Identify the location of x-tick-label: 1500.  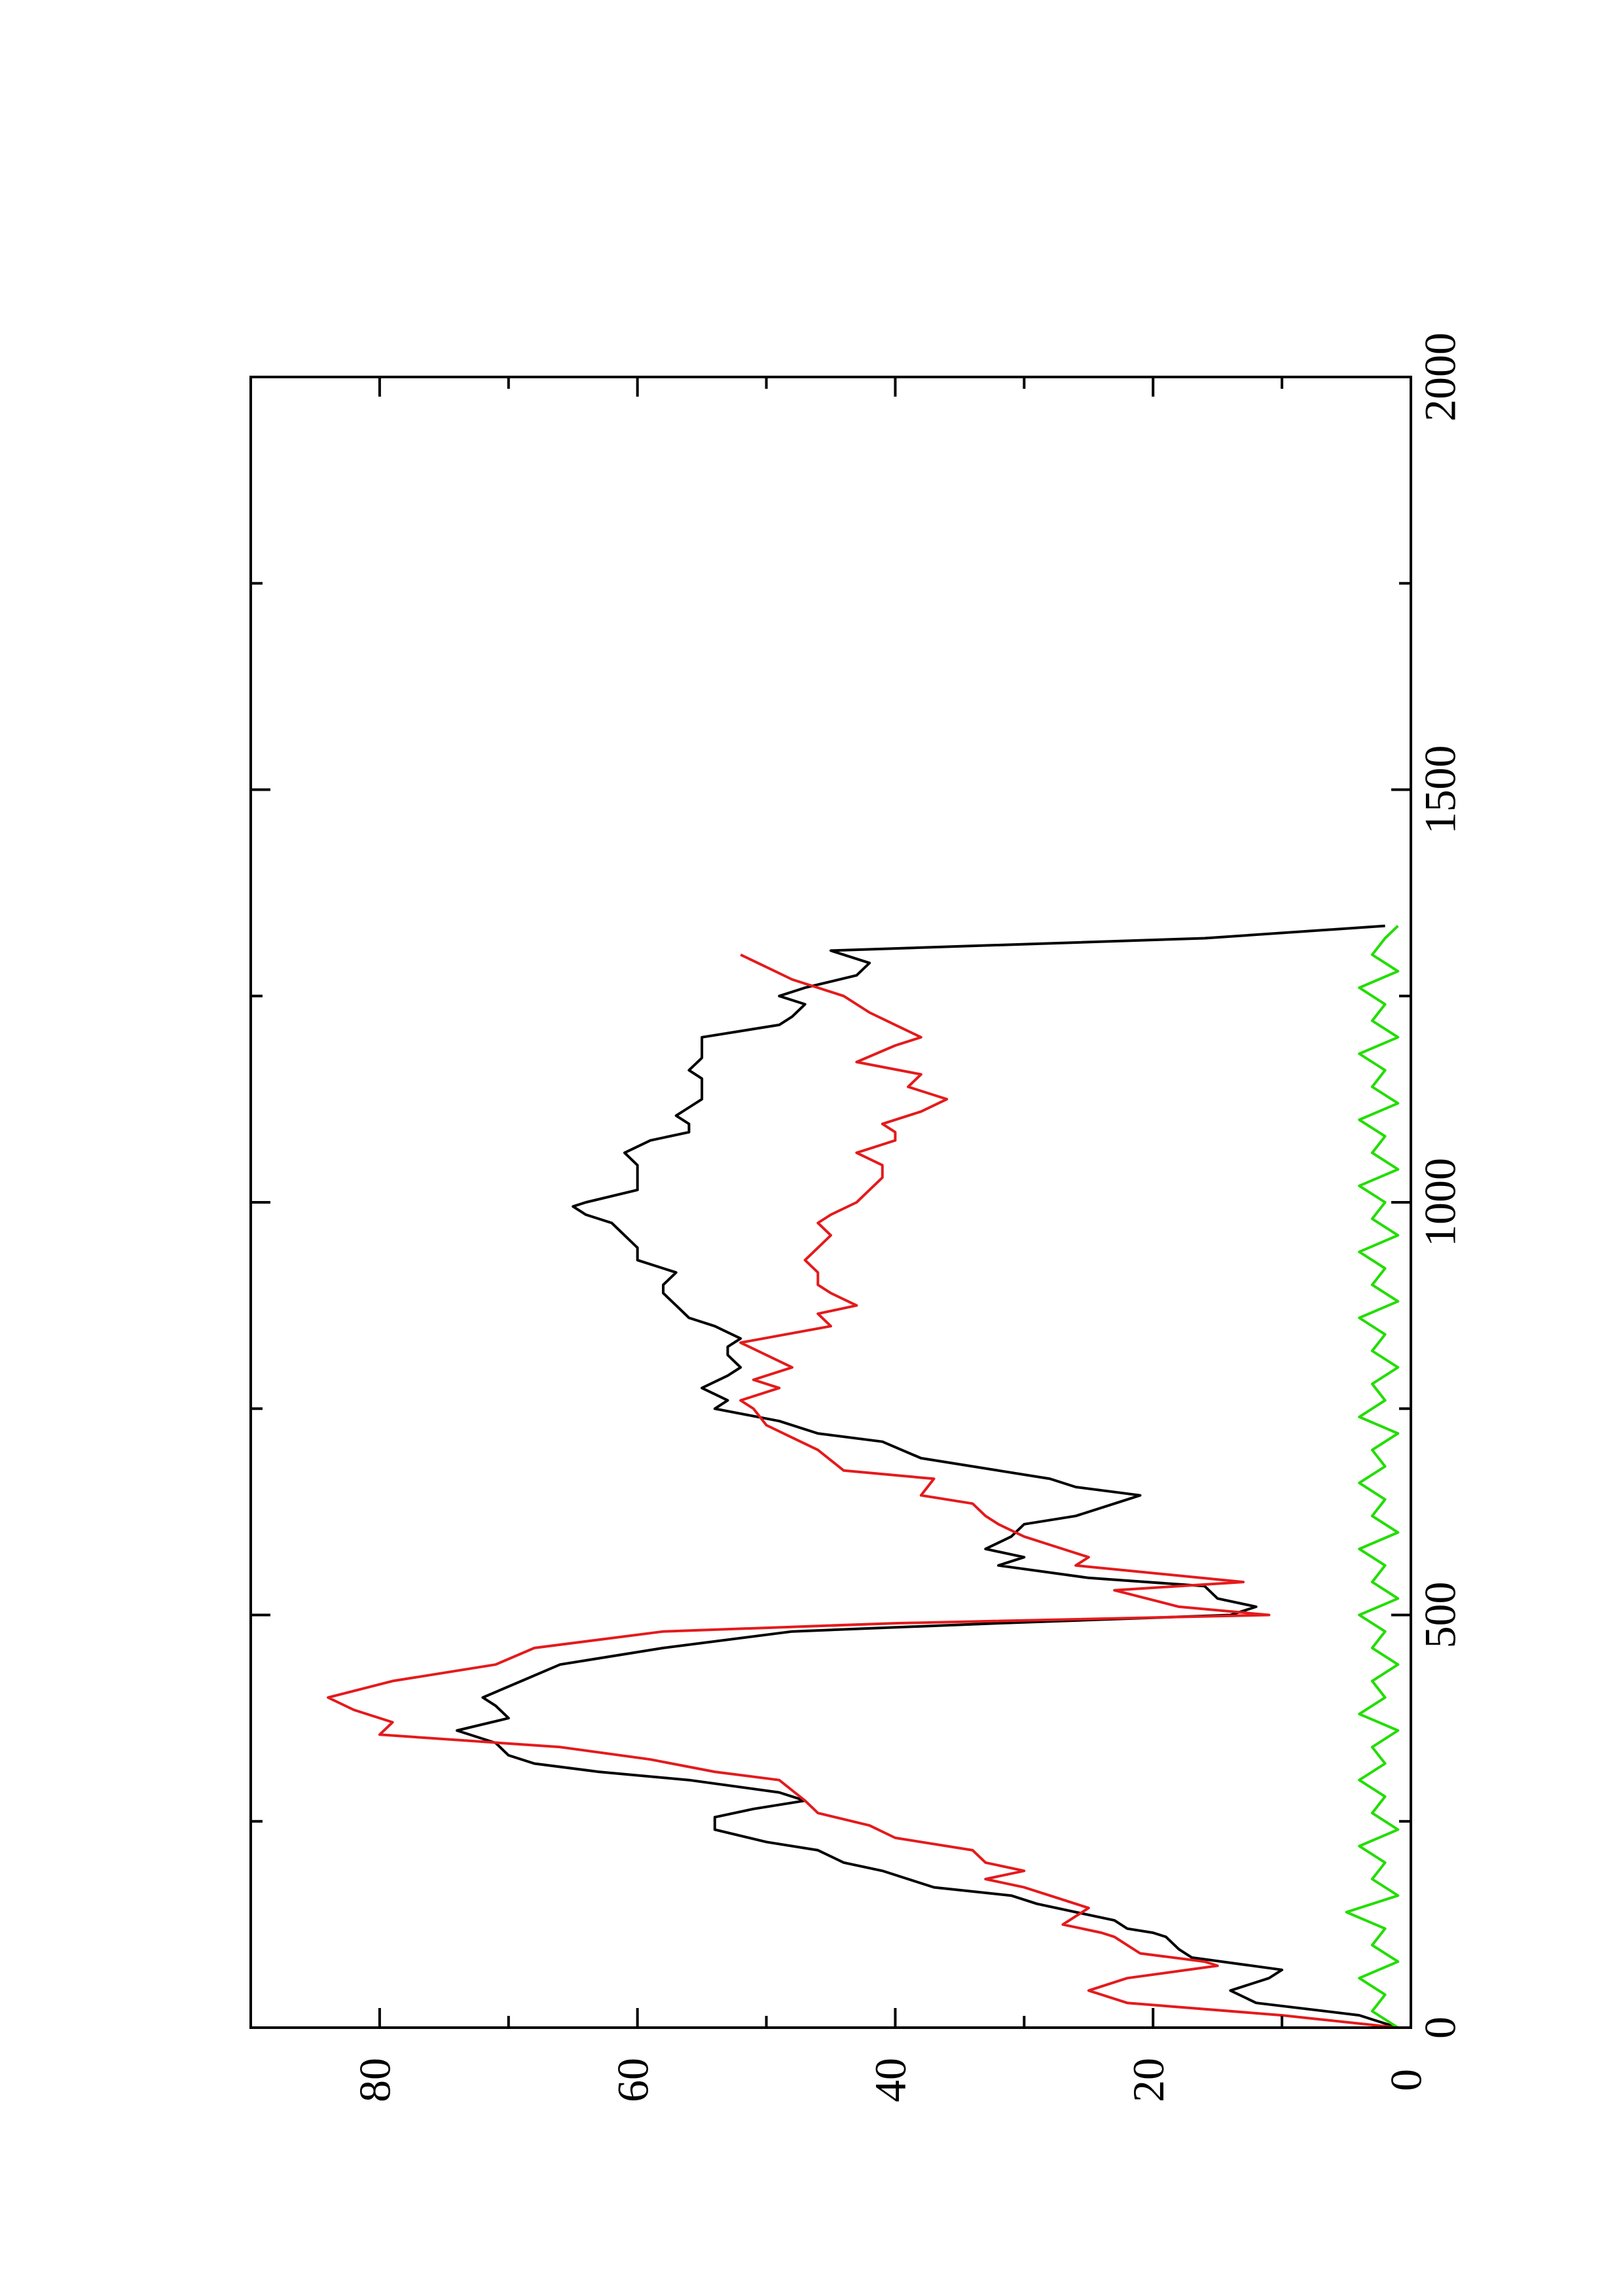
(1440, 789).